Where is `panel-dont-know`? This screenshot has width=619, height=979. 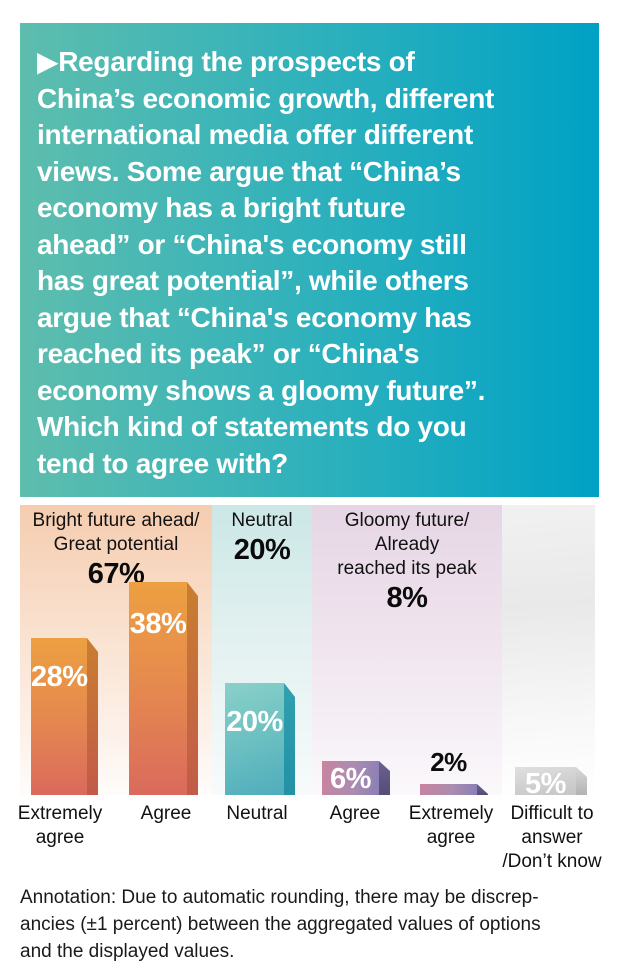
panel-dont-know is located at coordinates (548, 650).